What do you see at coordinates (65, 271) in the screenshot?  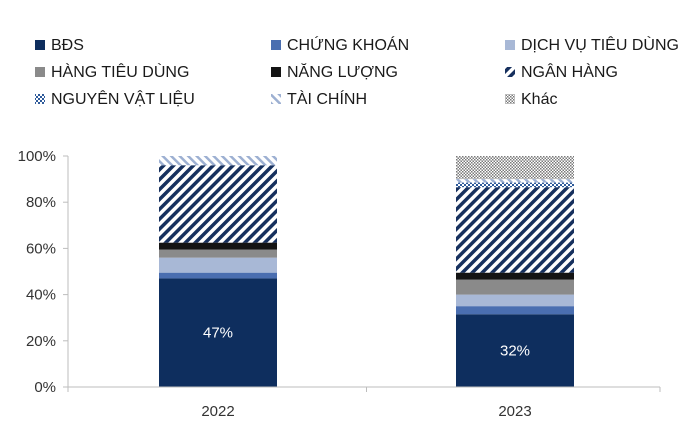 I see `gridlines` at bounding box center [65, 271].